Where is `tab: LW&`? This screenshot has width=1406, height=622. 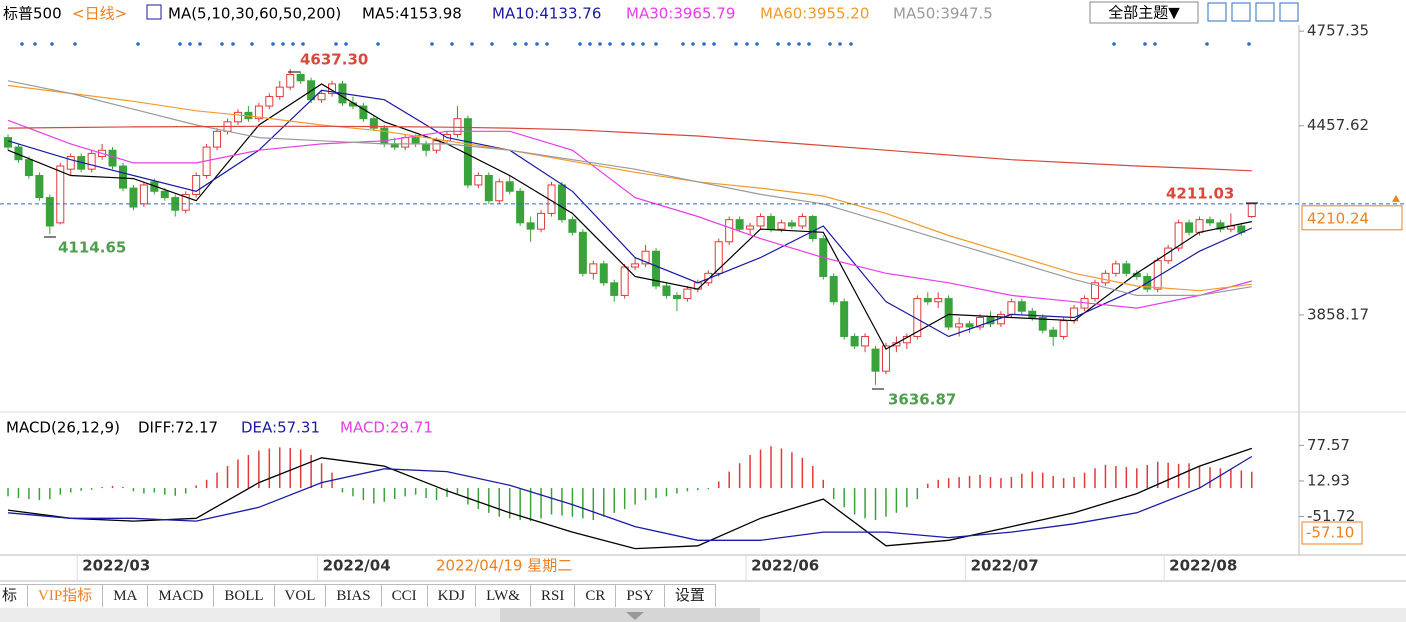 tab: LW& is located at coordinates (503, 595).